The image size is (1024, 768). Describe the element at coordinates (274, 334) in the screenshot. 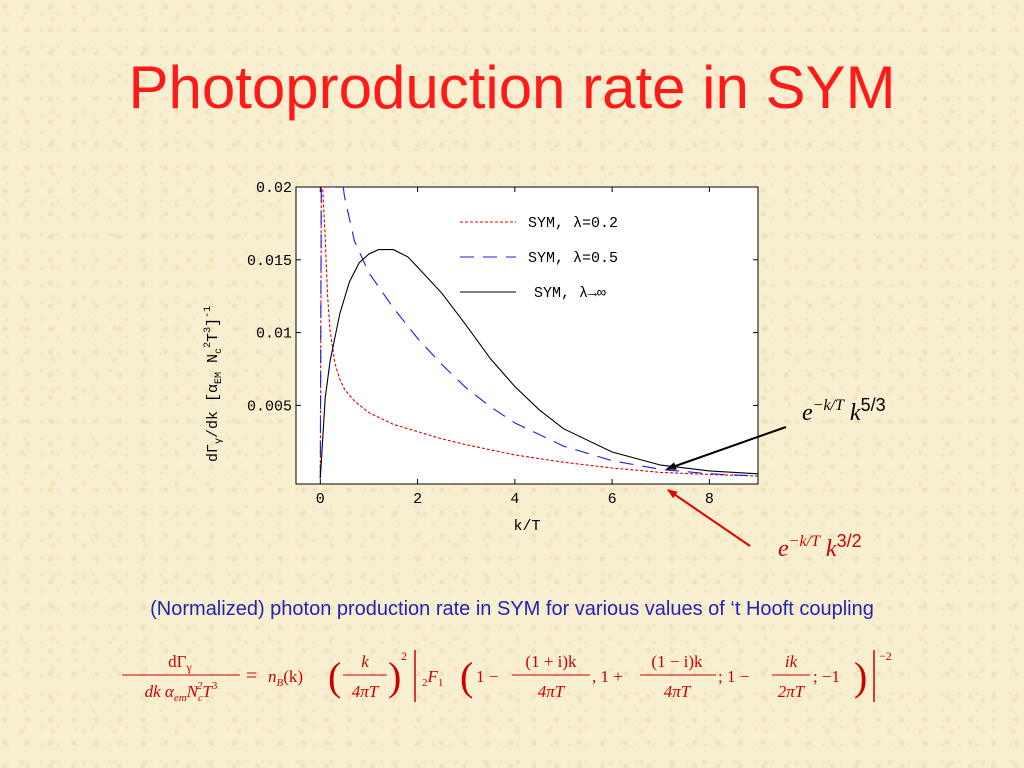

I see `y-tick-label: 0.01` at that location.